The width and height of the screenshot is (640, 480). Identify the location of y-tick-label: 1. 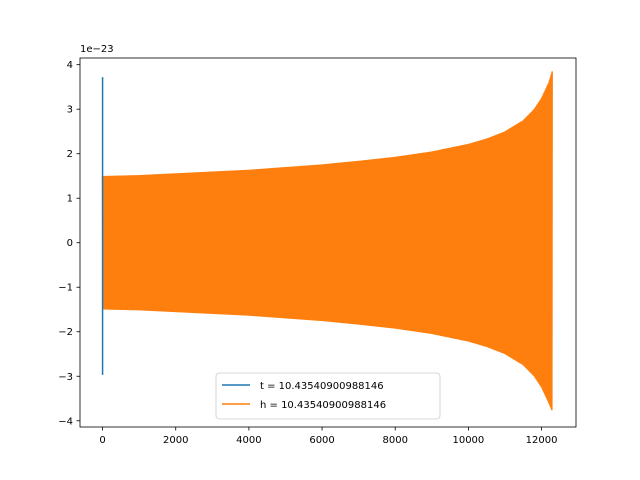
(70, 199).